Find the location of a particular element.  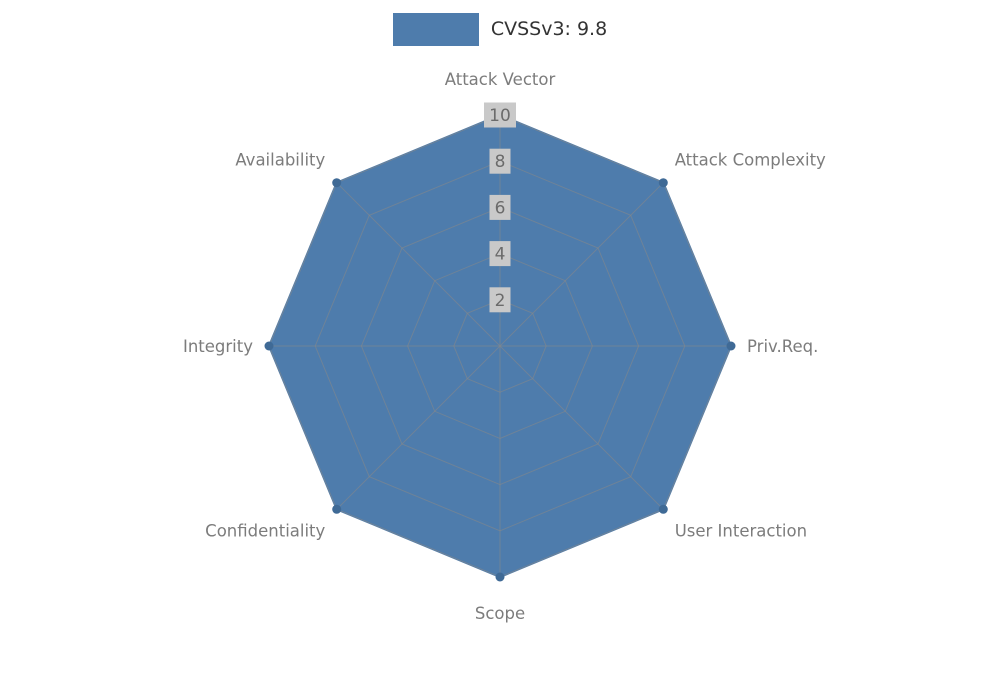

axis-label: Scope is located at coordinates (500, 613).